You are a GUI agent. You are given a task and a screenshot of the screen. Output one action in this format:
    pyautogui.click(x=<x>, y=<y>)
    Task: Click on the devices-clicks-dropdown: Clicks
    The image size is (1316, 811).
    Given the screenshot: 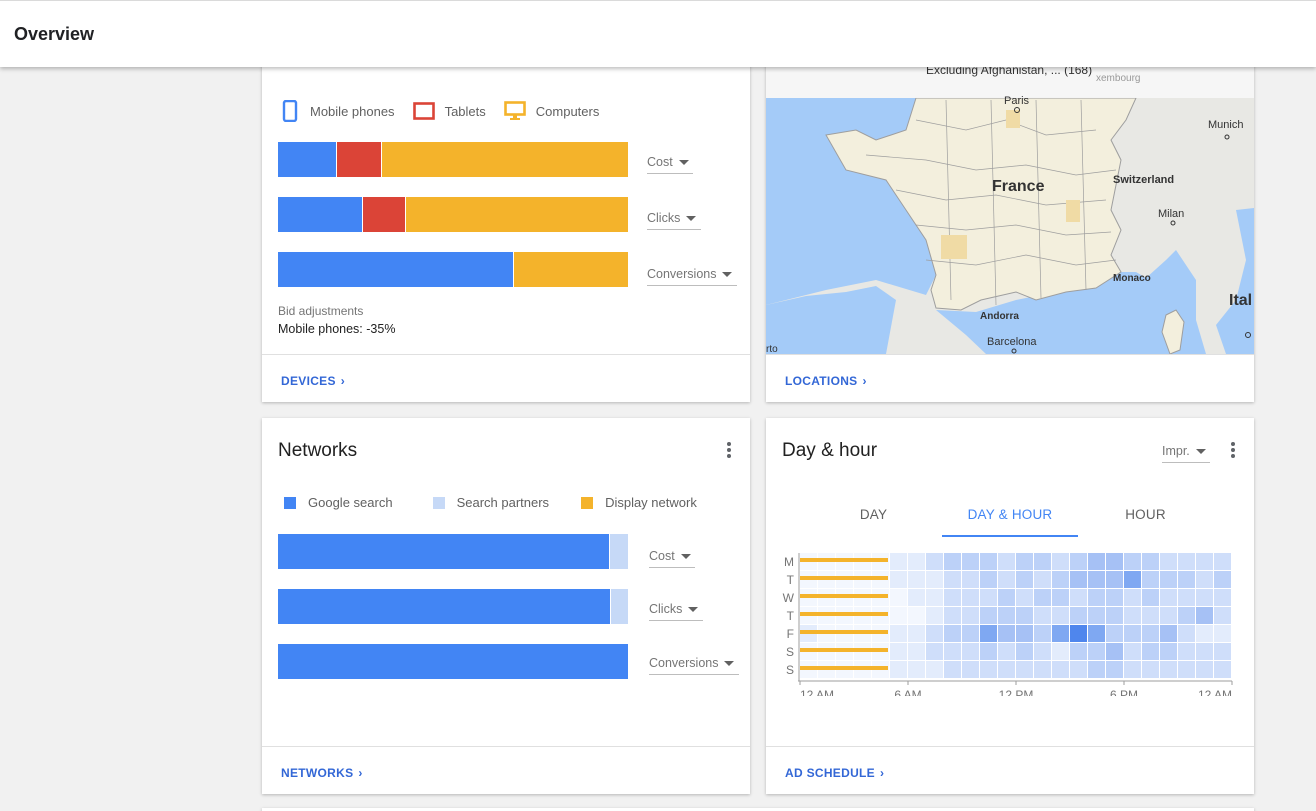 What is the action you would take?
    pyautogui.click(x=674, y=220)
    